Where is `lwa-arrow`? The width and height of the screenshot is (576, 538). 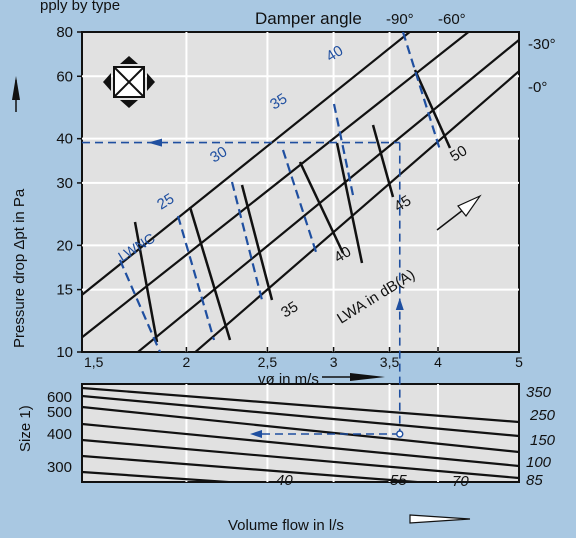
lwa-arrow is located at coordinates (459, 212).